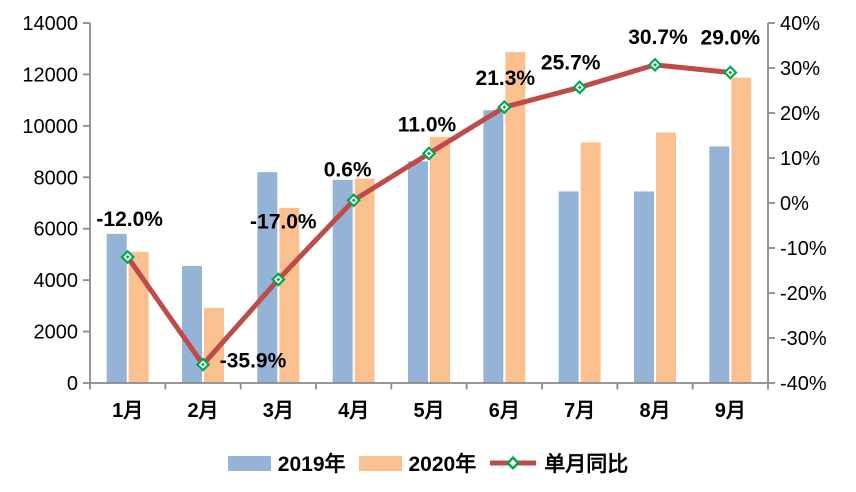 Image resolution: width=856 pixels, height=492 pixels. What do you see at coordinates (803, 384) in the screenshot?
I see `right-axis-tick-label: -40%` at bounding box center [803, 384].